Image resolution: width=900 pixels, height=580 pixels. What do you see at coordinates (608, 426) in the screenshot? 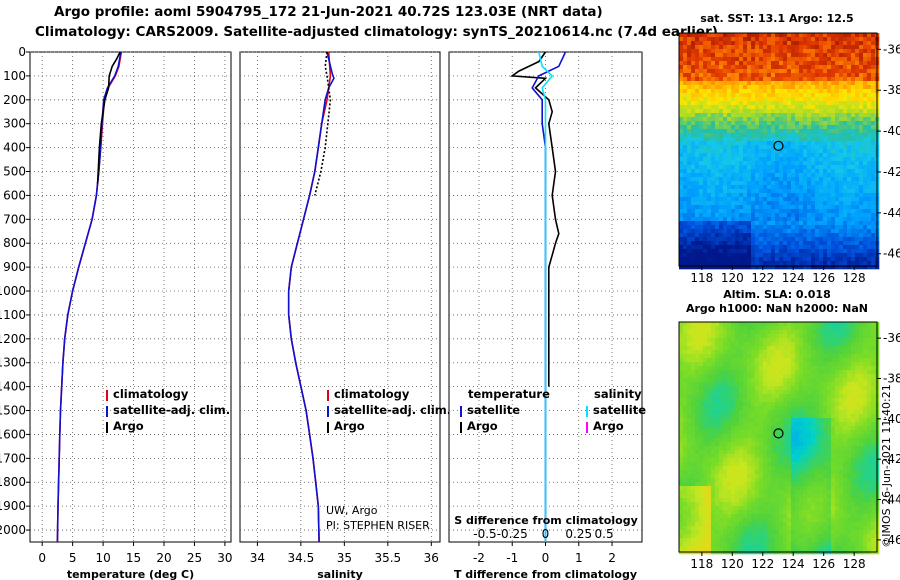
I see `legend-label: Argo` at bounding box center [608, 426].